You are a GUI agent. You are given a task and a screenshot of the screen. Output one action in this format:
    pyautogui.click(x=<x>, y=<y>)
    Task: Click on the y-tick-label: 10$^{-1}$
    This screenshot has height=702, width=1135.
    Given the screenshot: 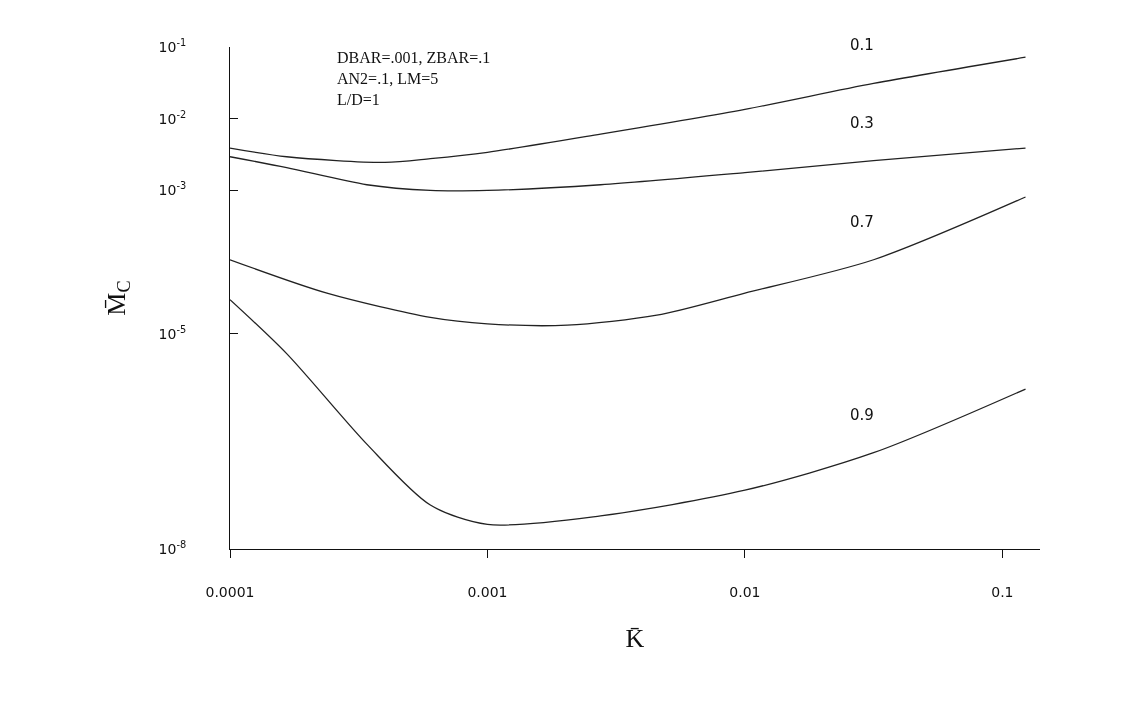 What is the action you would take?
    pyautogui.click(x=172, y=46)
    